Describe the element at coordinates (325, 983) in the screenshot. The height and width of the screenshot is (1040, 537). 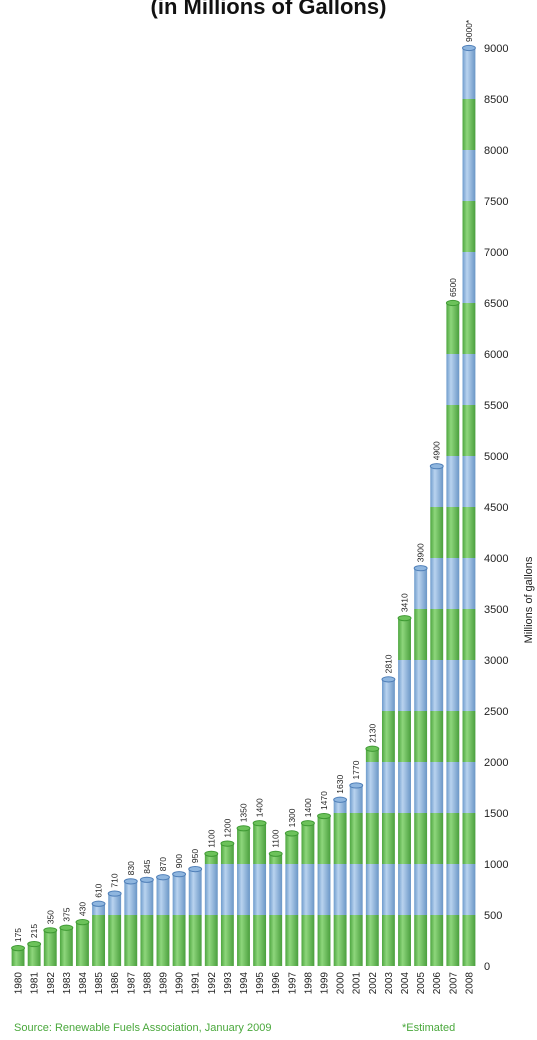
I see `x-tick-label: 1999` at that location.